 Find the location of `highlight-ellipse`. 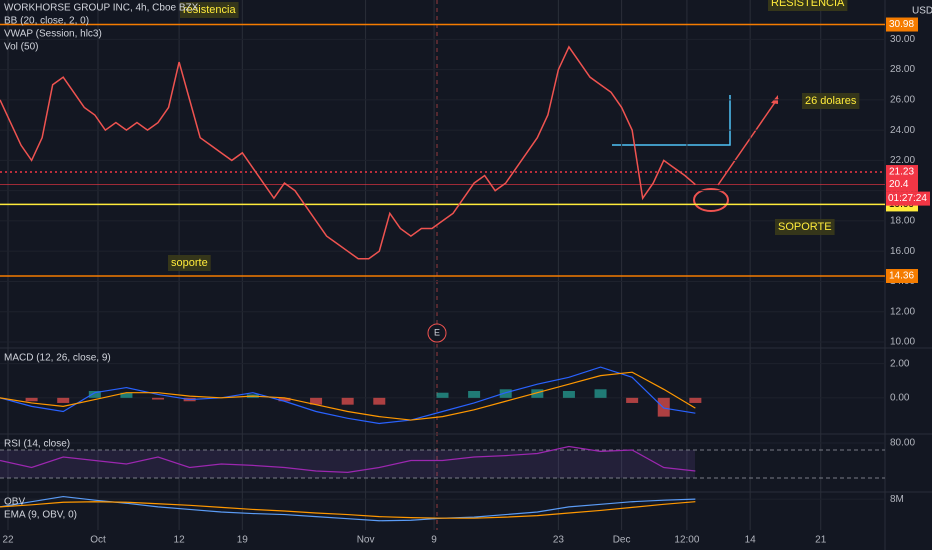

highlight-ellipse is located at coordinates (711, 200).